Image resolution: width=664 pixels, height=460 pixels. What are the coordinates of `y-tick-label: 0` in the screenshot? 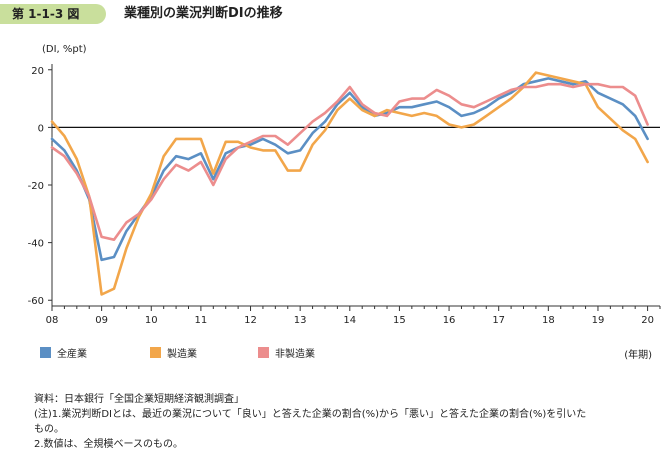 It's located at (41, 128).